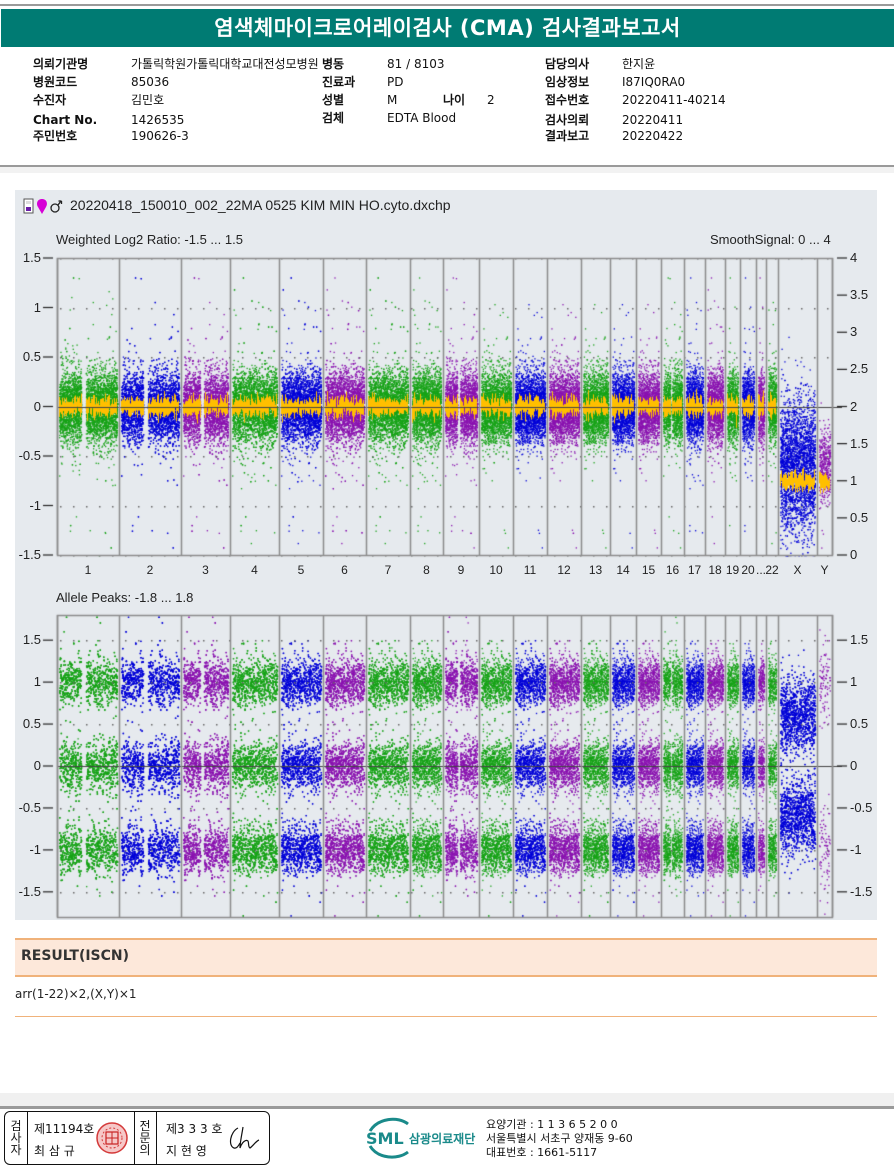 The height and width of the screenshot is (1175, 894). Describe the element at coordinates (442, 1139) in the screenshot. I see `institution-name: 삼광의료재단` at that location.